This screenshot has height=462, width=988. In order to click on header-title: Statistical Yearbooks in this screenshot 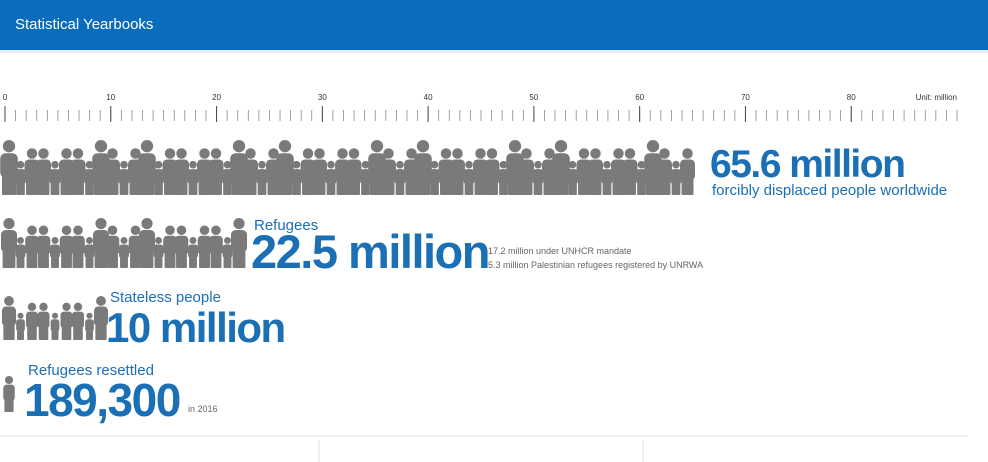, I will do `click(84, 24)`.